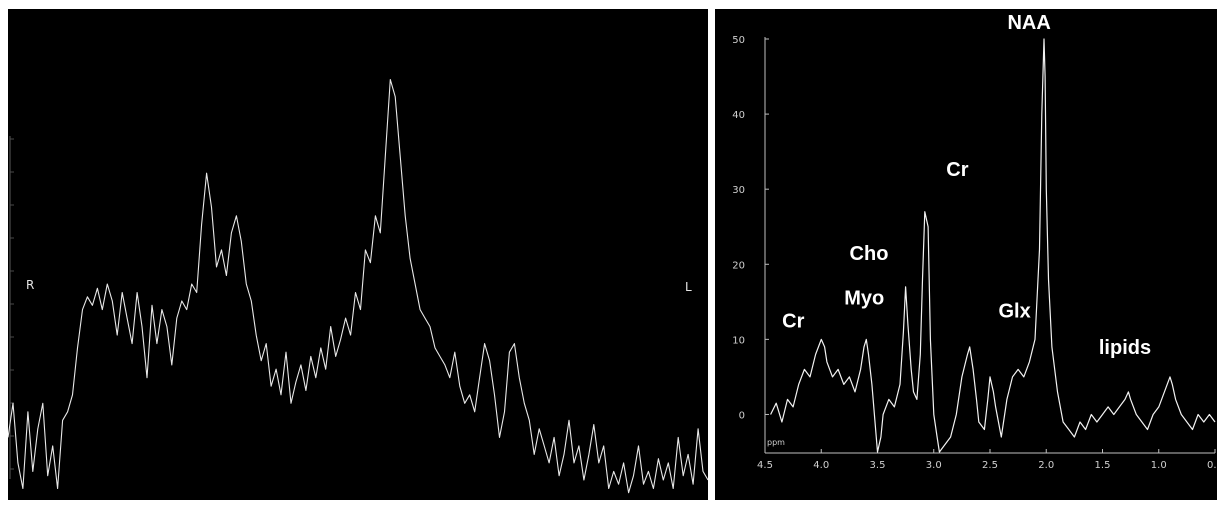  What do you see at coordinates (821, 465) in the screenshot?
I see `x-tick-label: 4.0` at bounding box center [821, 465].